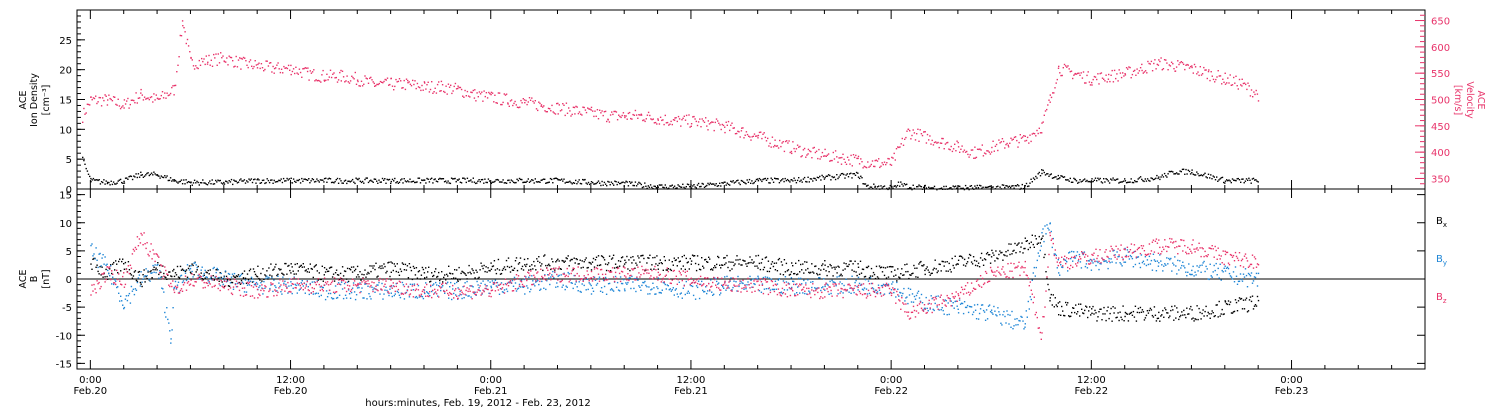  I want to click on velocity-tick-label: 650, so click(1440, 22).